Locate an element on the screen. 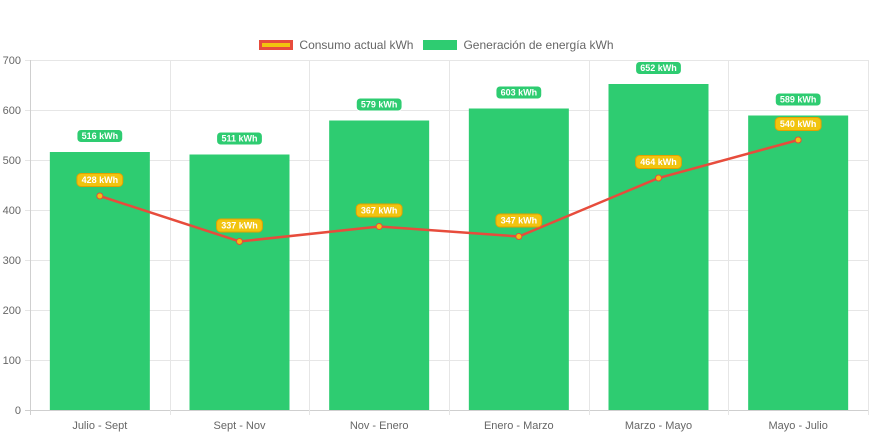 The image size is (873, 436). data-label-generacion-text: 511 kWh is located at coordinates (239, 139).